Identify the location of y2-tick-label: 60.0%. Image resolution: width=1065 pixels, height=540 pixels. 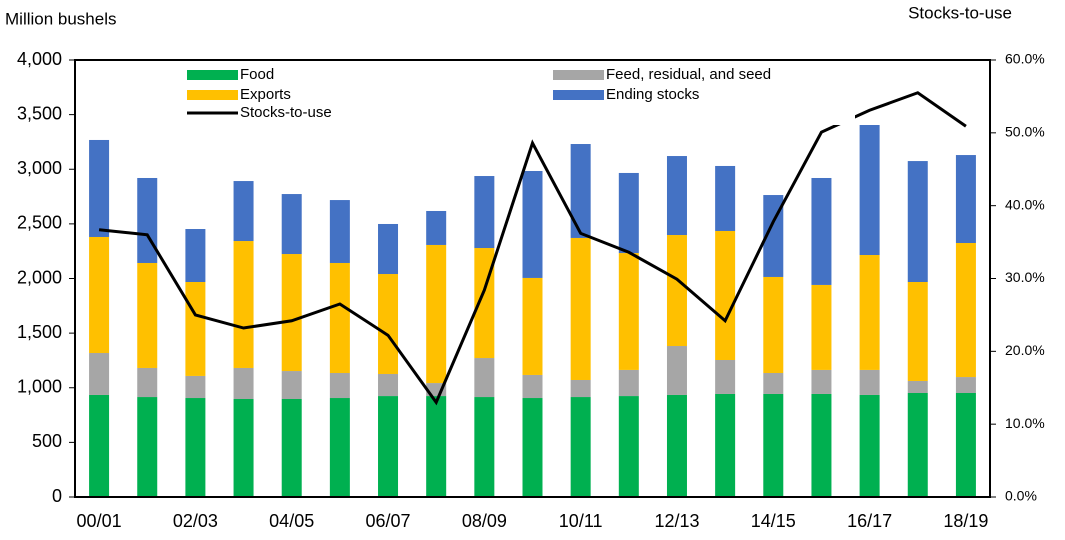
(1025, 59).